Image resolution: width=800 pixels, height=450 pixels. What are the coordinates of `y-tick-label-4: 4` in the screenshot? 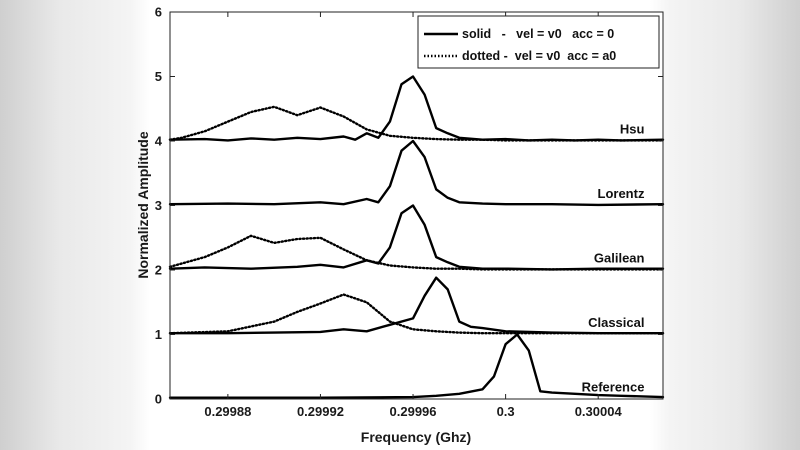 It's located at (159, 141).